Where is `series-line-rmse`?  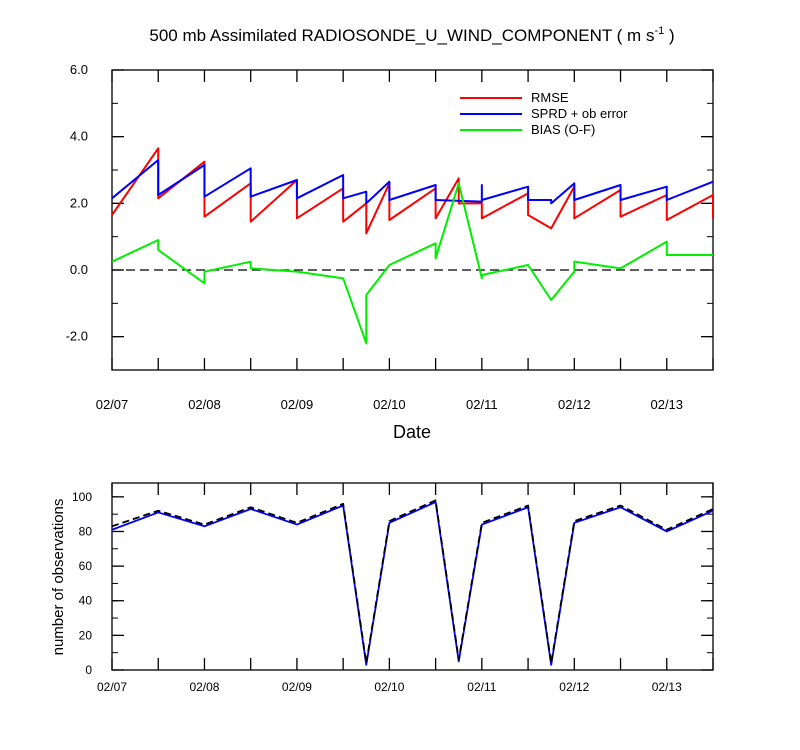
series-line-rmse is located at coordinates (412, 191).